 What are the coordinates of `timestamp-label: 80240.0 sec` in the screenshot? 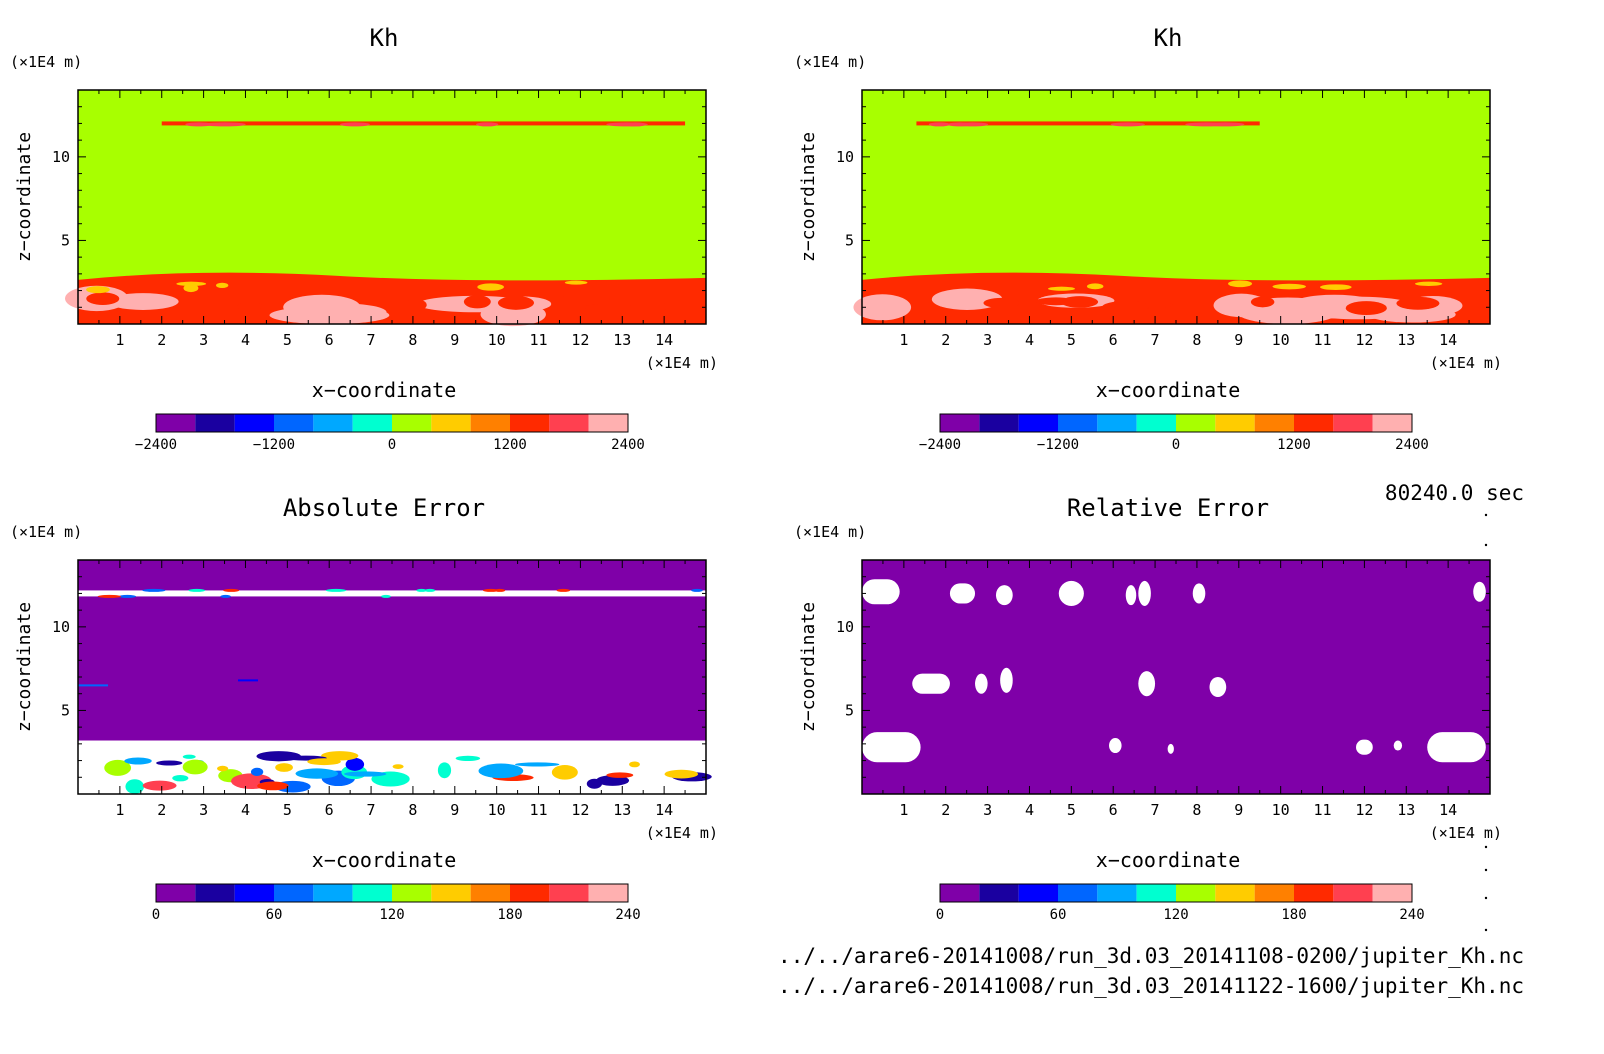 It's located at (1454, 493).